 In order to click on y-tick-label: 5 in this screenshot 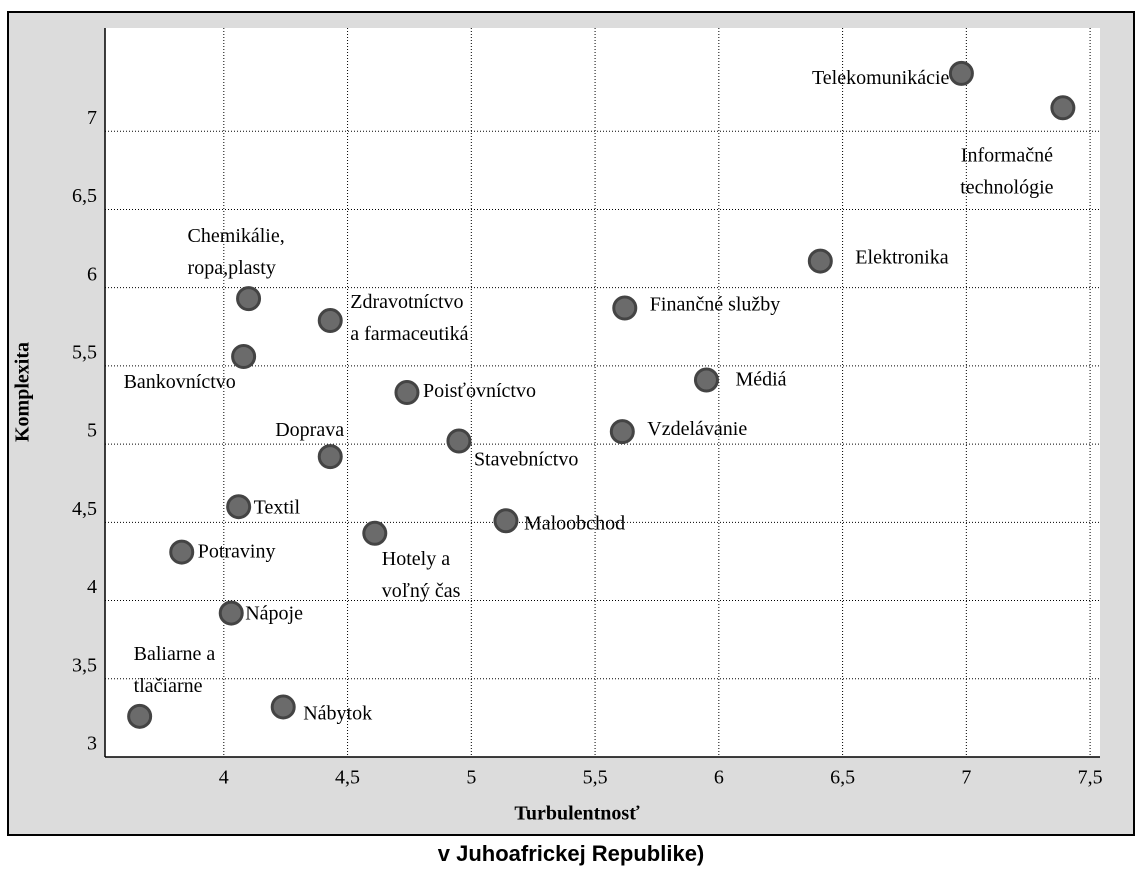, I will do `click(92, 431)`.